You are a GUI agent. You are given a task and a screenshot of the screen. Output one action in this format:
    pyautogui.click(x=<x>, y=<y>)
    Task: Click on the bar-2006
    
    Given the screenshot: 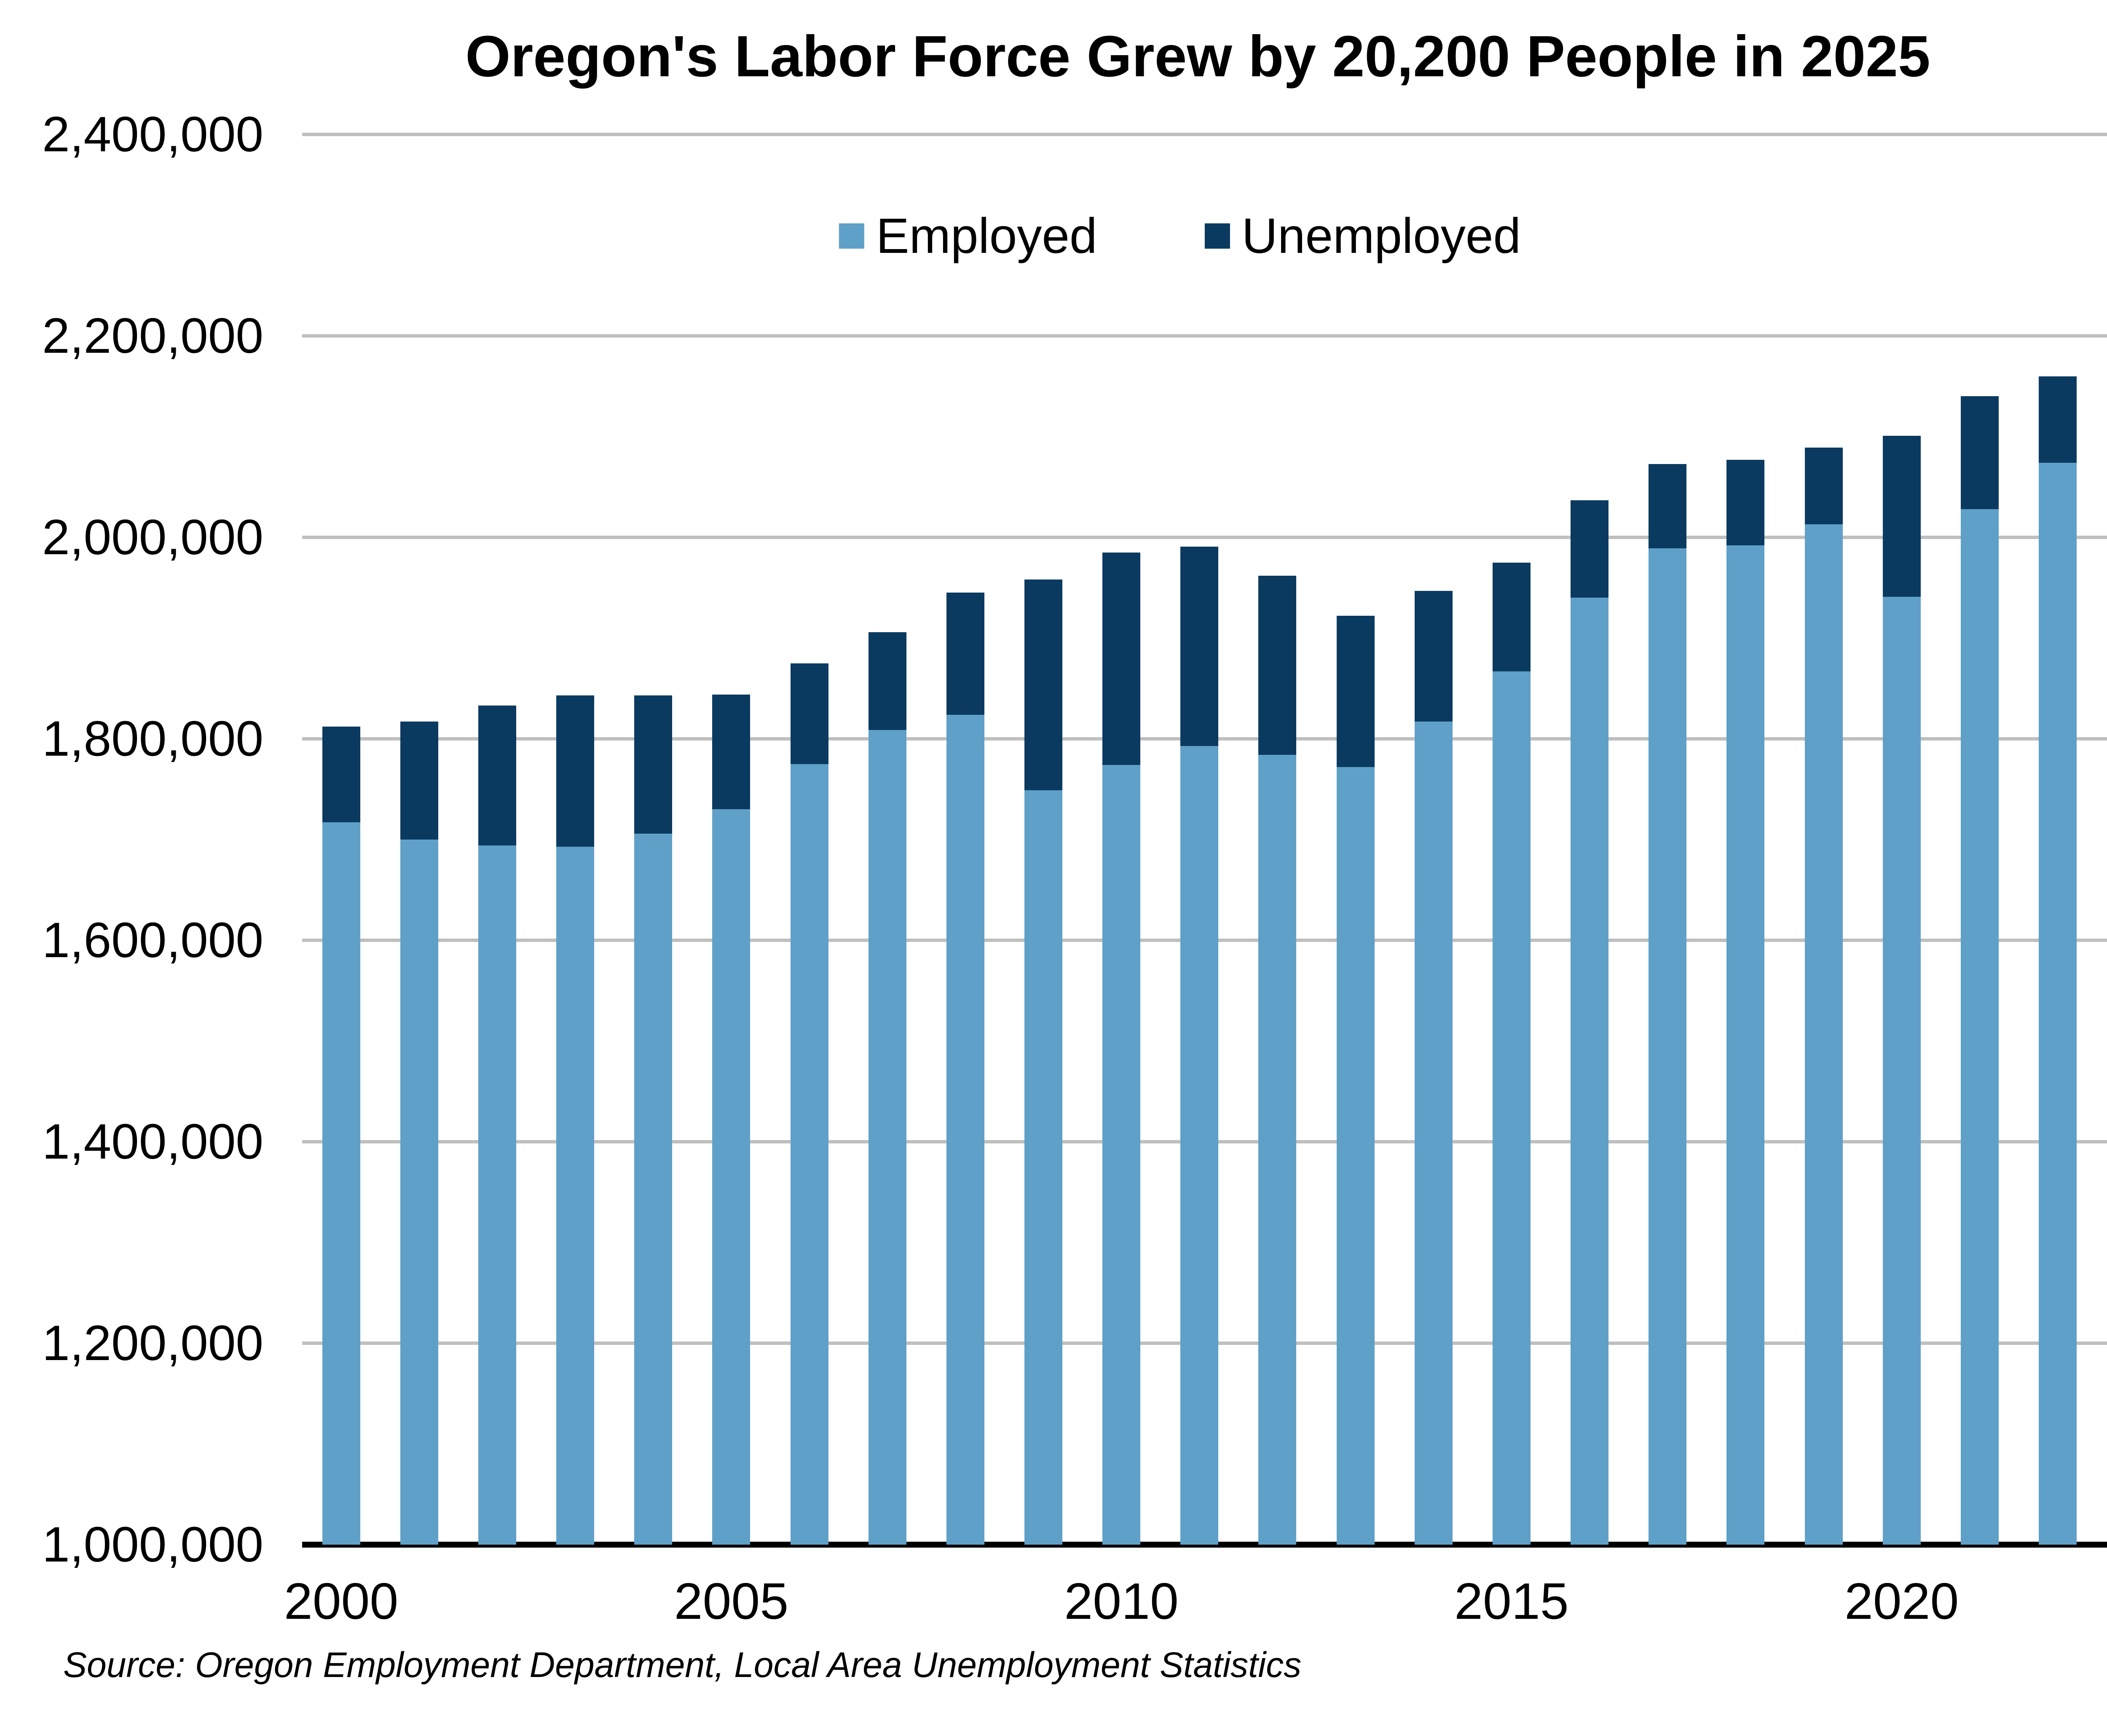 What is the action you would take?
    pyautogui.click(x=809, y=839)
    